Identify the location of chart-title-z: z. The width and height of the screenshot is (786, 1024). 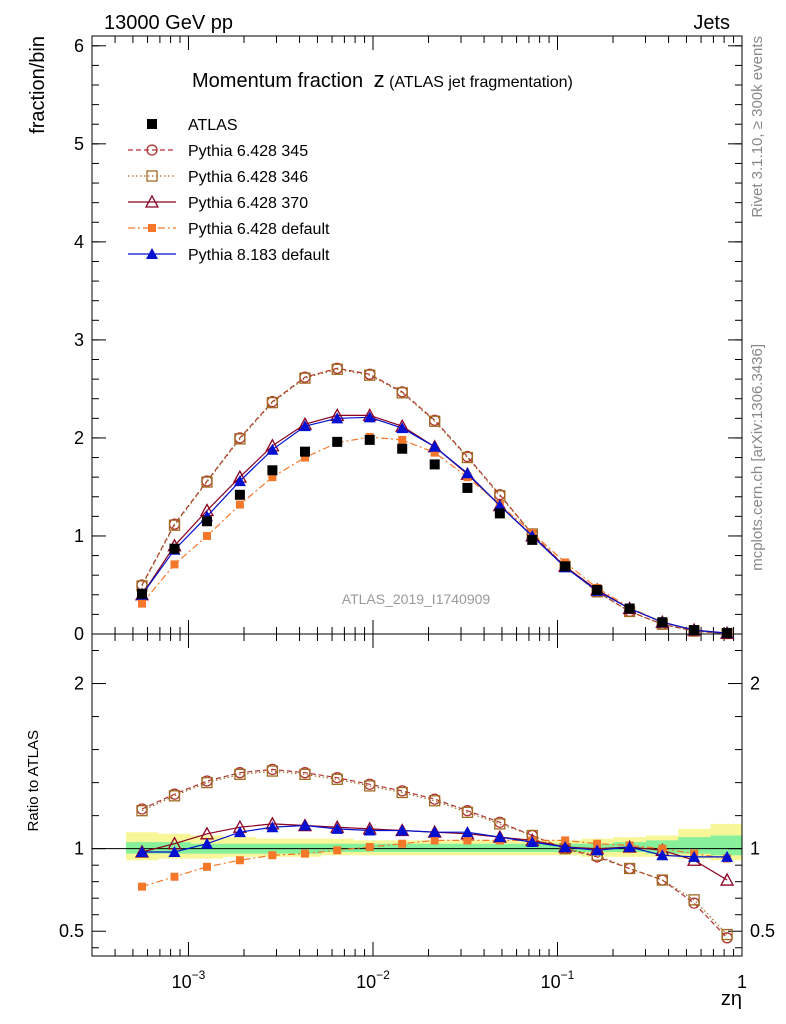
(379, 79).